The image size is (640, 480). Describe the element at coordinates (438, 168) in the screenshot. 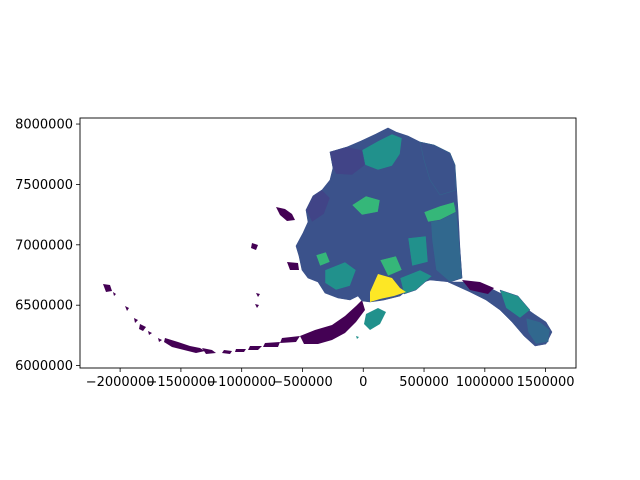

I see `region-northeast` at that location.